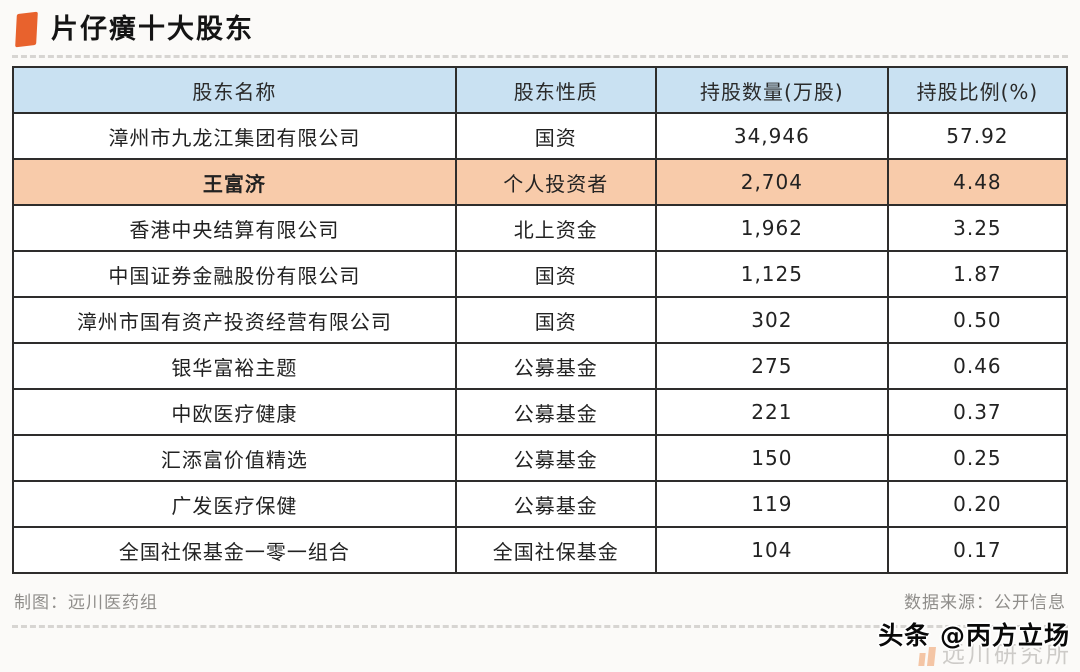 The height and width of the screenshot is (672, 1080). What do you see at coordinates (26, 29) in the screenshot?
I see `accent-bar-icon` at bounding box center [26, 29].